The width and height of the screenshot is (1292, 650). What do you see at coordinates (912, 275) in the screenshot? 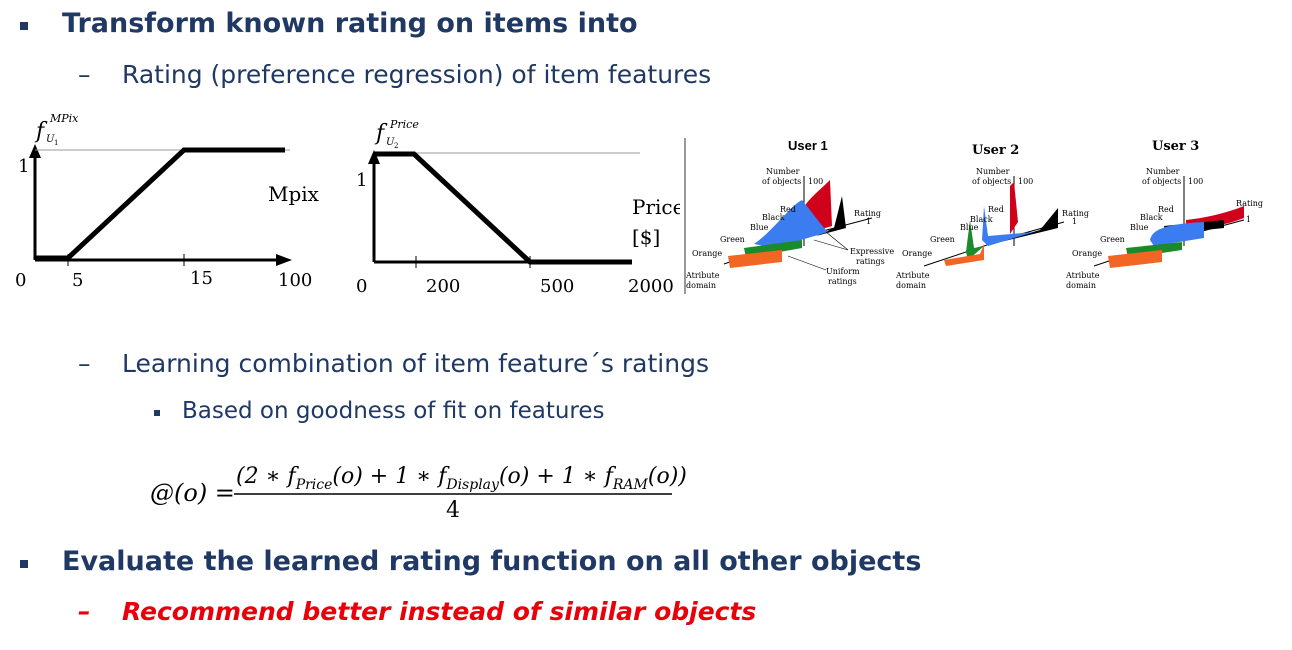
I see `u2-attr-1: Atribute` at bounding box center [912, 275].